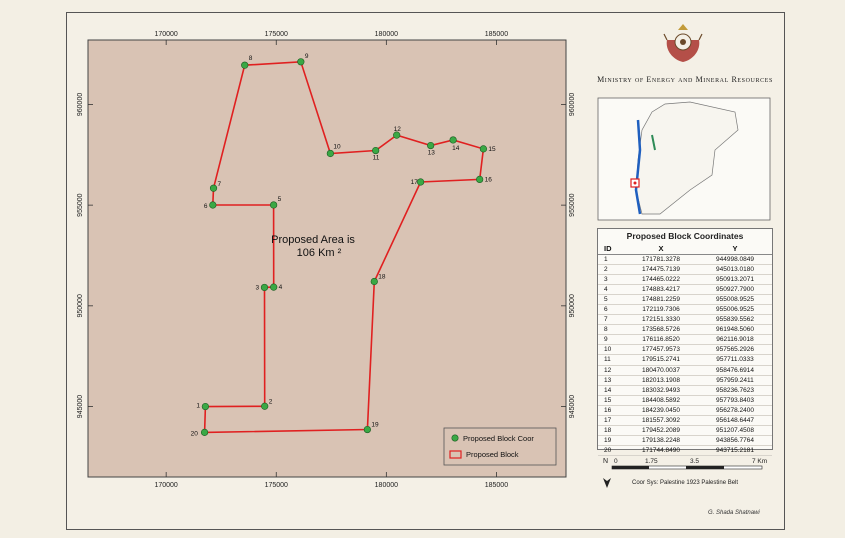 Image resolution: width=845 pixels, height=538 pixels. I want to click on cell-y: 957711.0333, so click(735, 360).